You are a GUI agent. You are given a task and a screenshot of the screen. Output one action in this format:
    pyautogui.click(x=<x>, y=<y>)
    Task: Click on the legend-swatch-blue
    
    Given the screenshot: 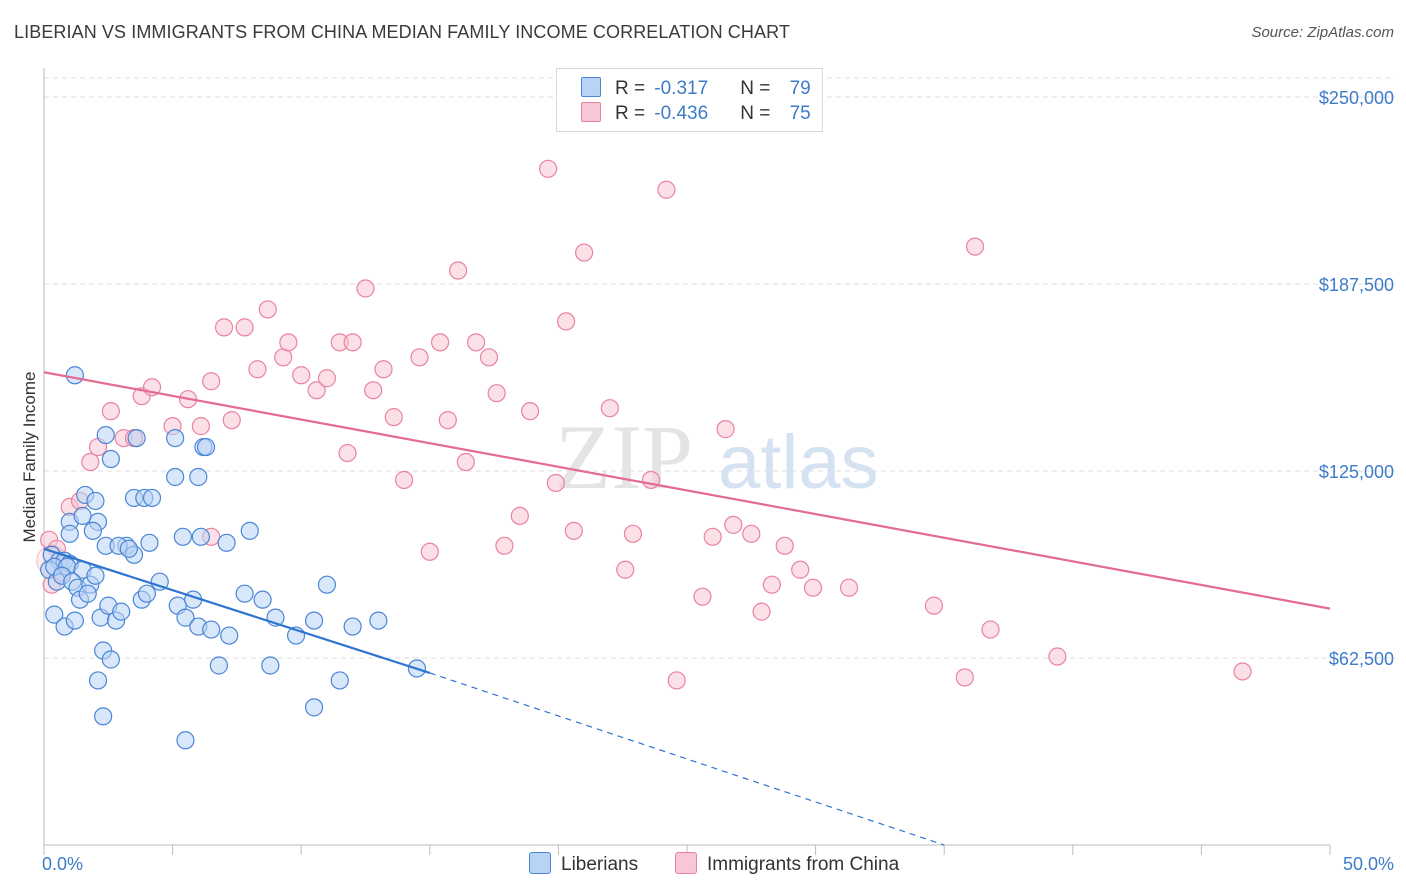 What is the action you would take?
    pyautogui.click(x=591, y=87)
    